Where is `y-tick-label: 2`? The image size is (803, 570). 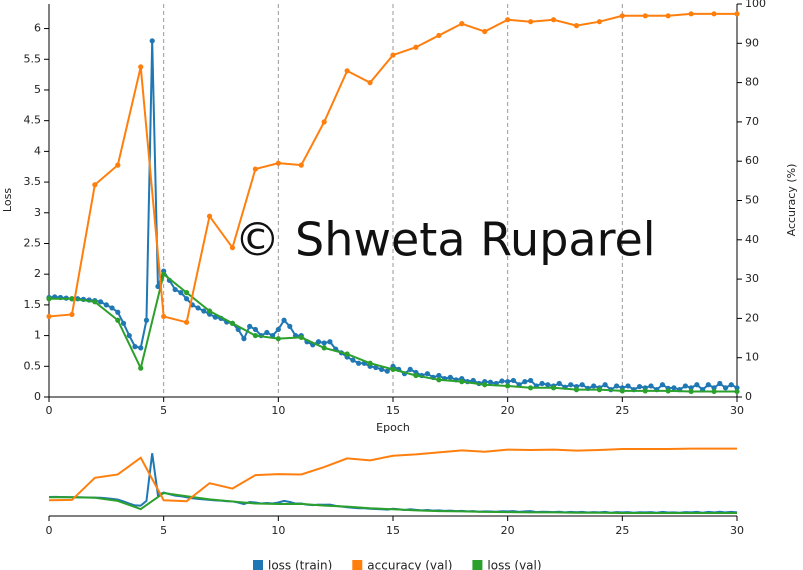
y-tick-label: 2 is located at coordinates (37, 273).